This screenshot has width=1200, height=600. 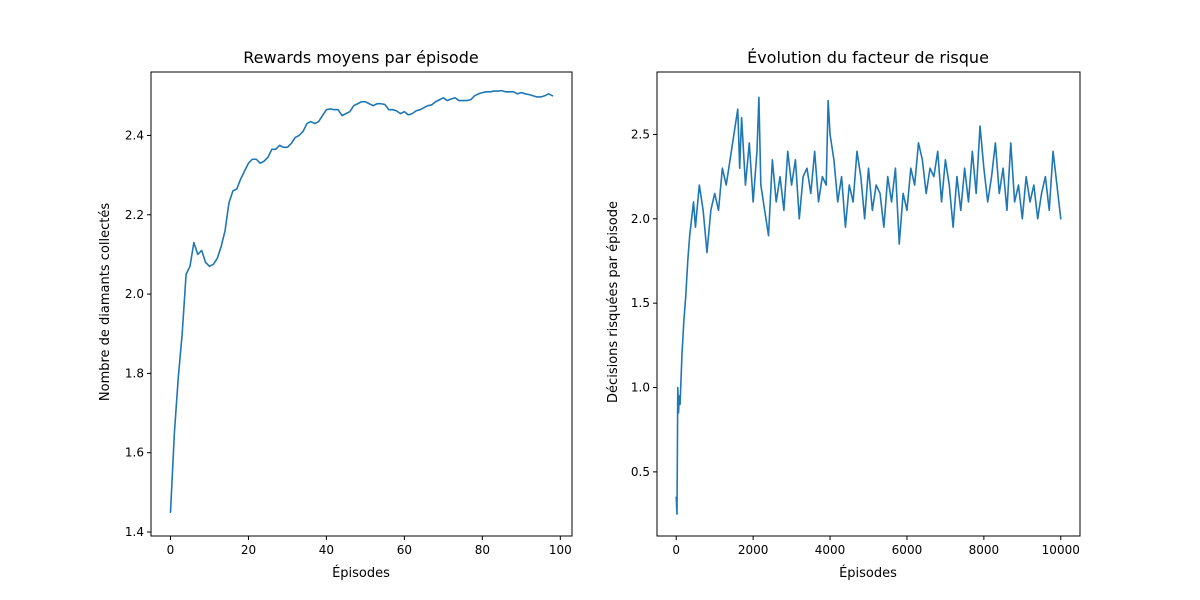 I want to click on left-x-tick-label: 40, so click(x=326, y=550).